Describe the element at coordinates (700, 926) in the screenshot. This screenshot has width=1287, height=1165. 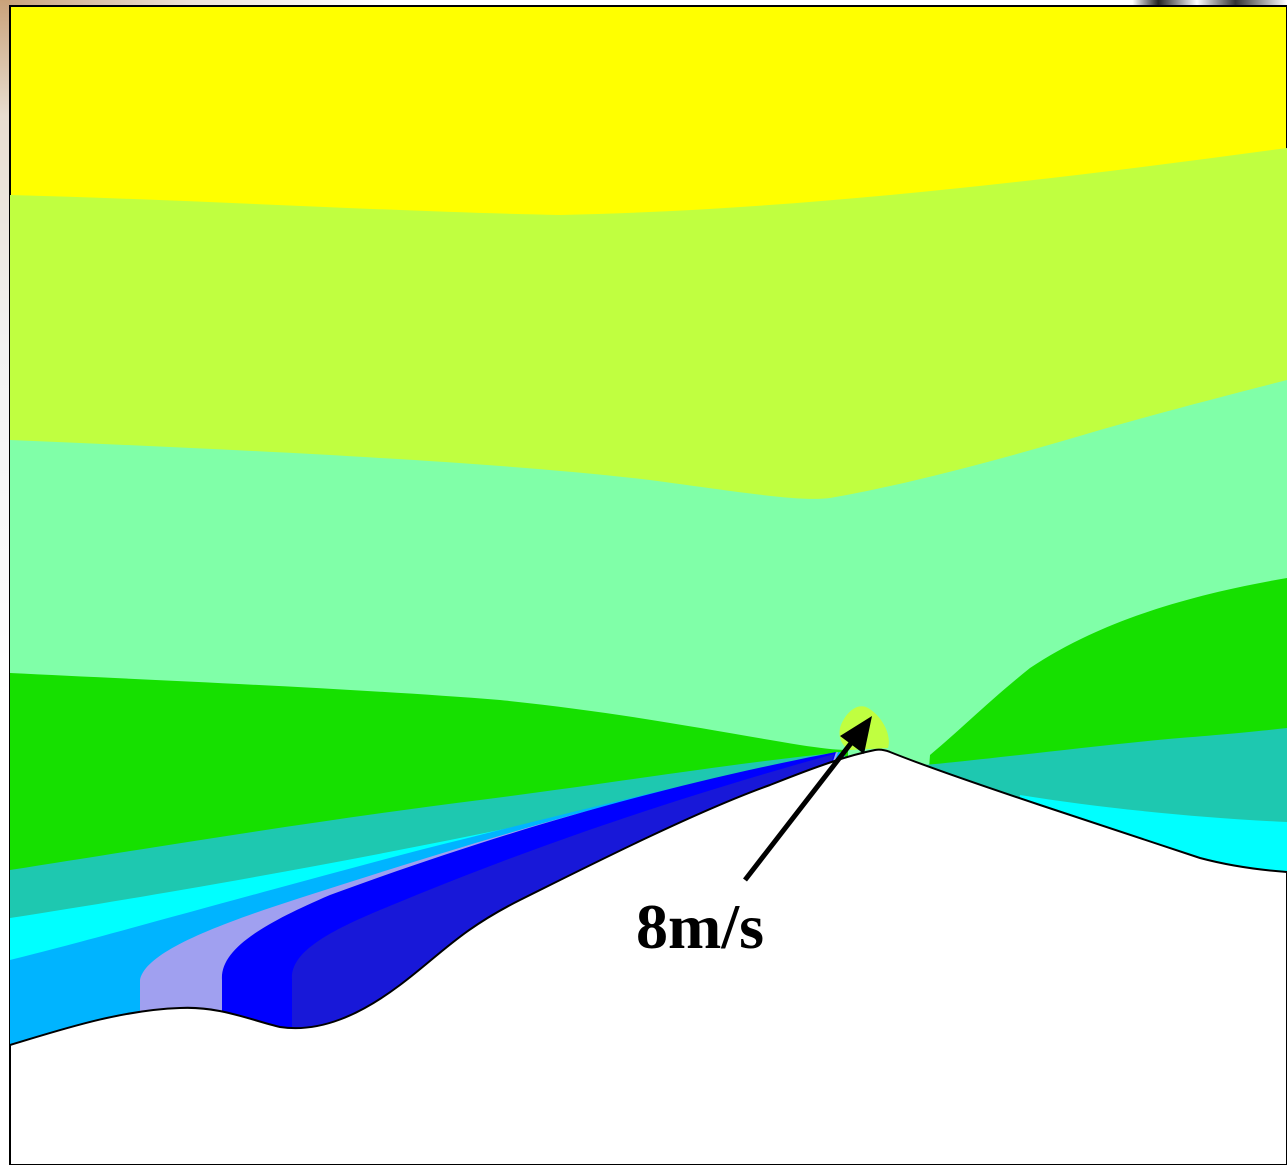
I see `velocity-annotation-label: 8m/s` at that location.